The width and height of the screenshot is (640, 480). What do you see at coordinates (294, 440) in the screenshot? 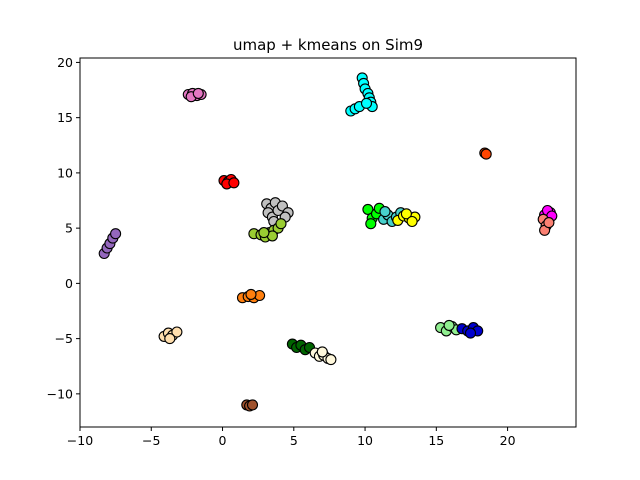
I see `x-tick-label: 5` at bounding box center [294, 440].